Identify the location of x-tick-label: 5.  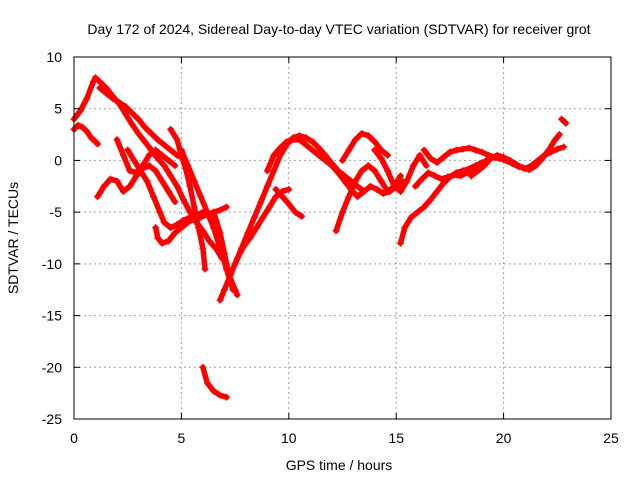
(182, 438).